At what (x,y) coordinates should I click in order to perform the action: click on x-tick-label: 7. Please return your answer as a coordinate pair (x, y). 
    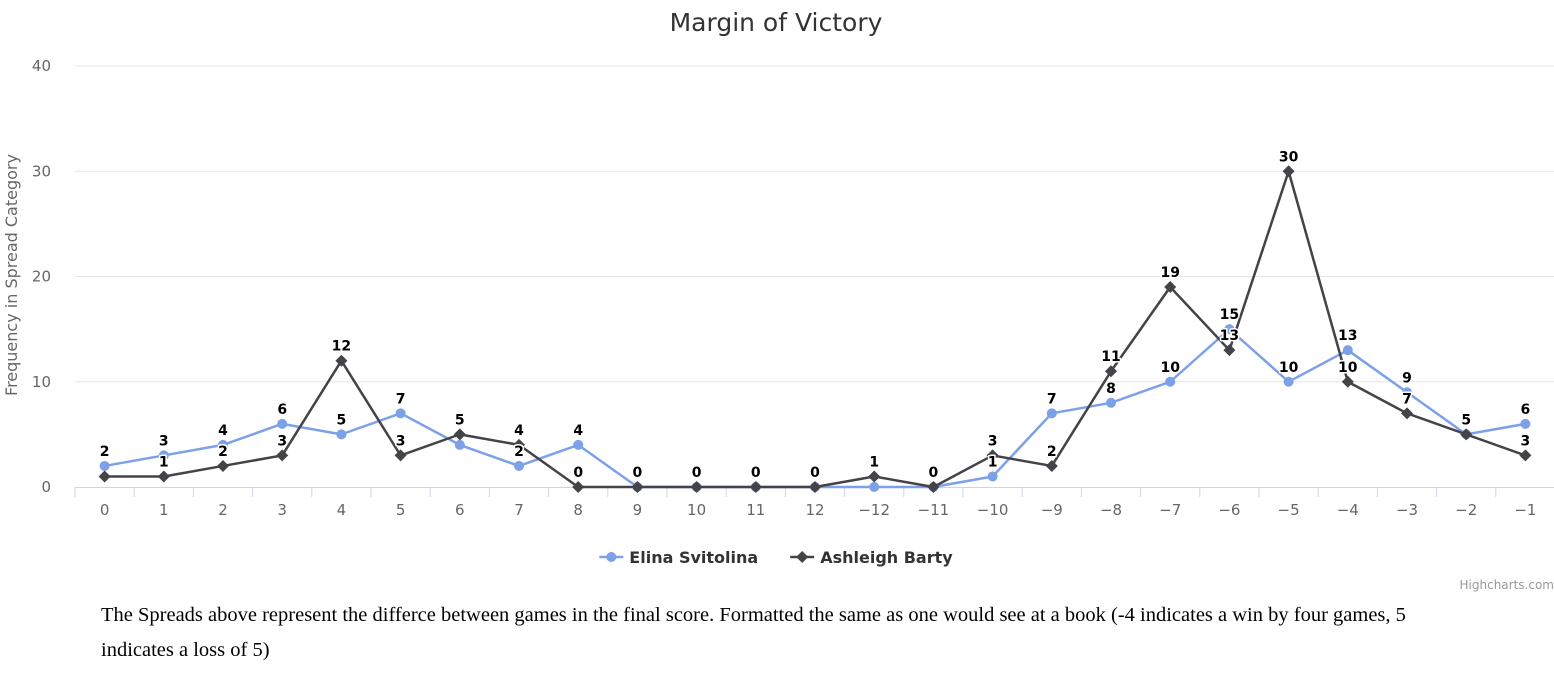
    Looking at the image, I should click on (519, 510).